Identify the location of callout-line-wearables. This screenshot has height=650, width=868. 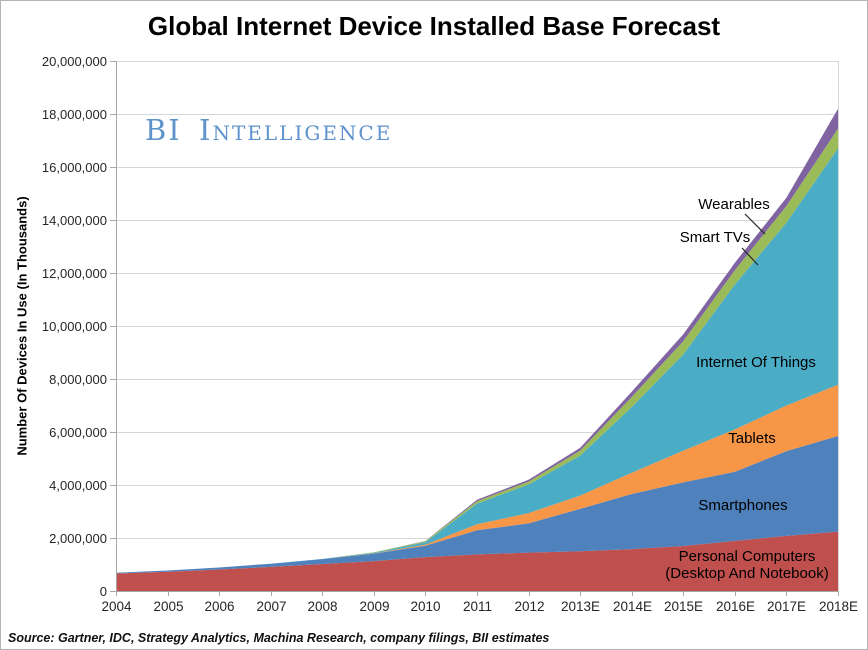
(755, 224).